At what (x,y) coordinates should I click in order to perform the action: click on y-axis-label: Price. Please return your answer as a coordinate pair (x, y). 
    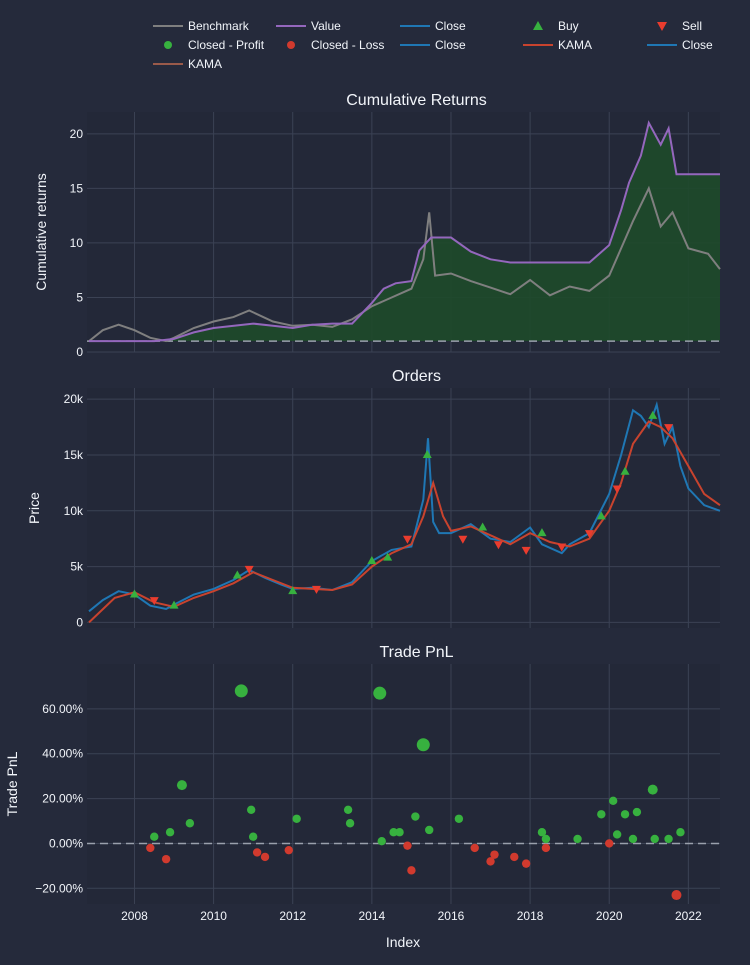
    Looking at the image, I should click on (34, 508).